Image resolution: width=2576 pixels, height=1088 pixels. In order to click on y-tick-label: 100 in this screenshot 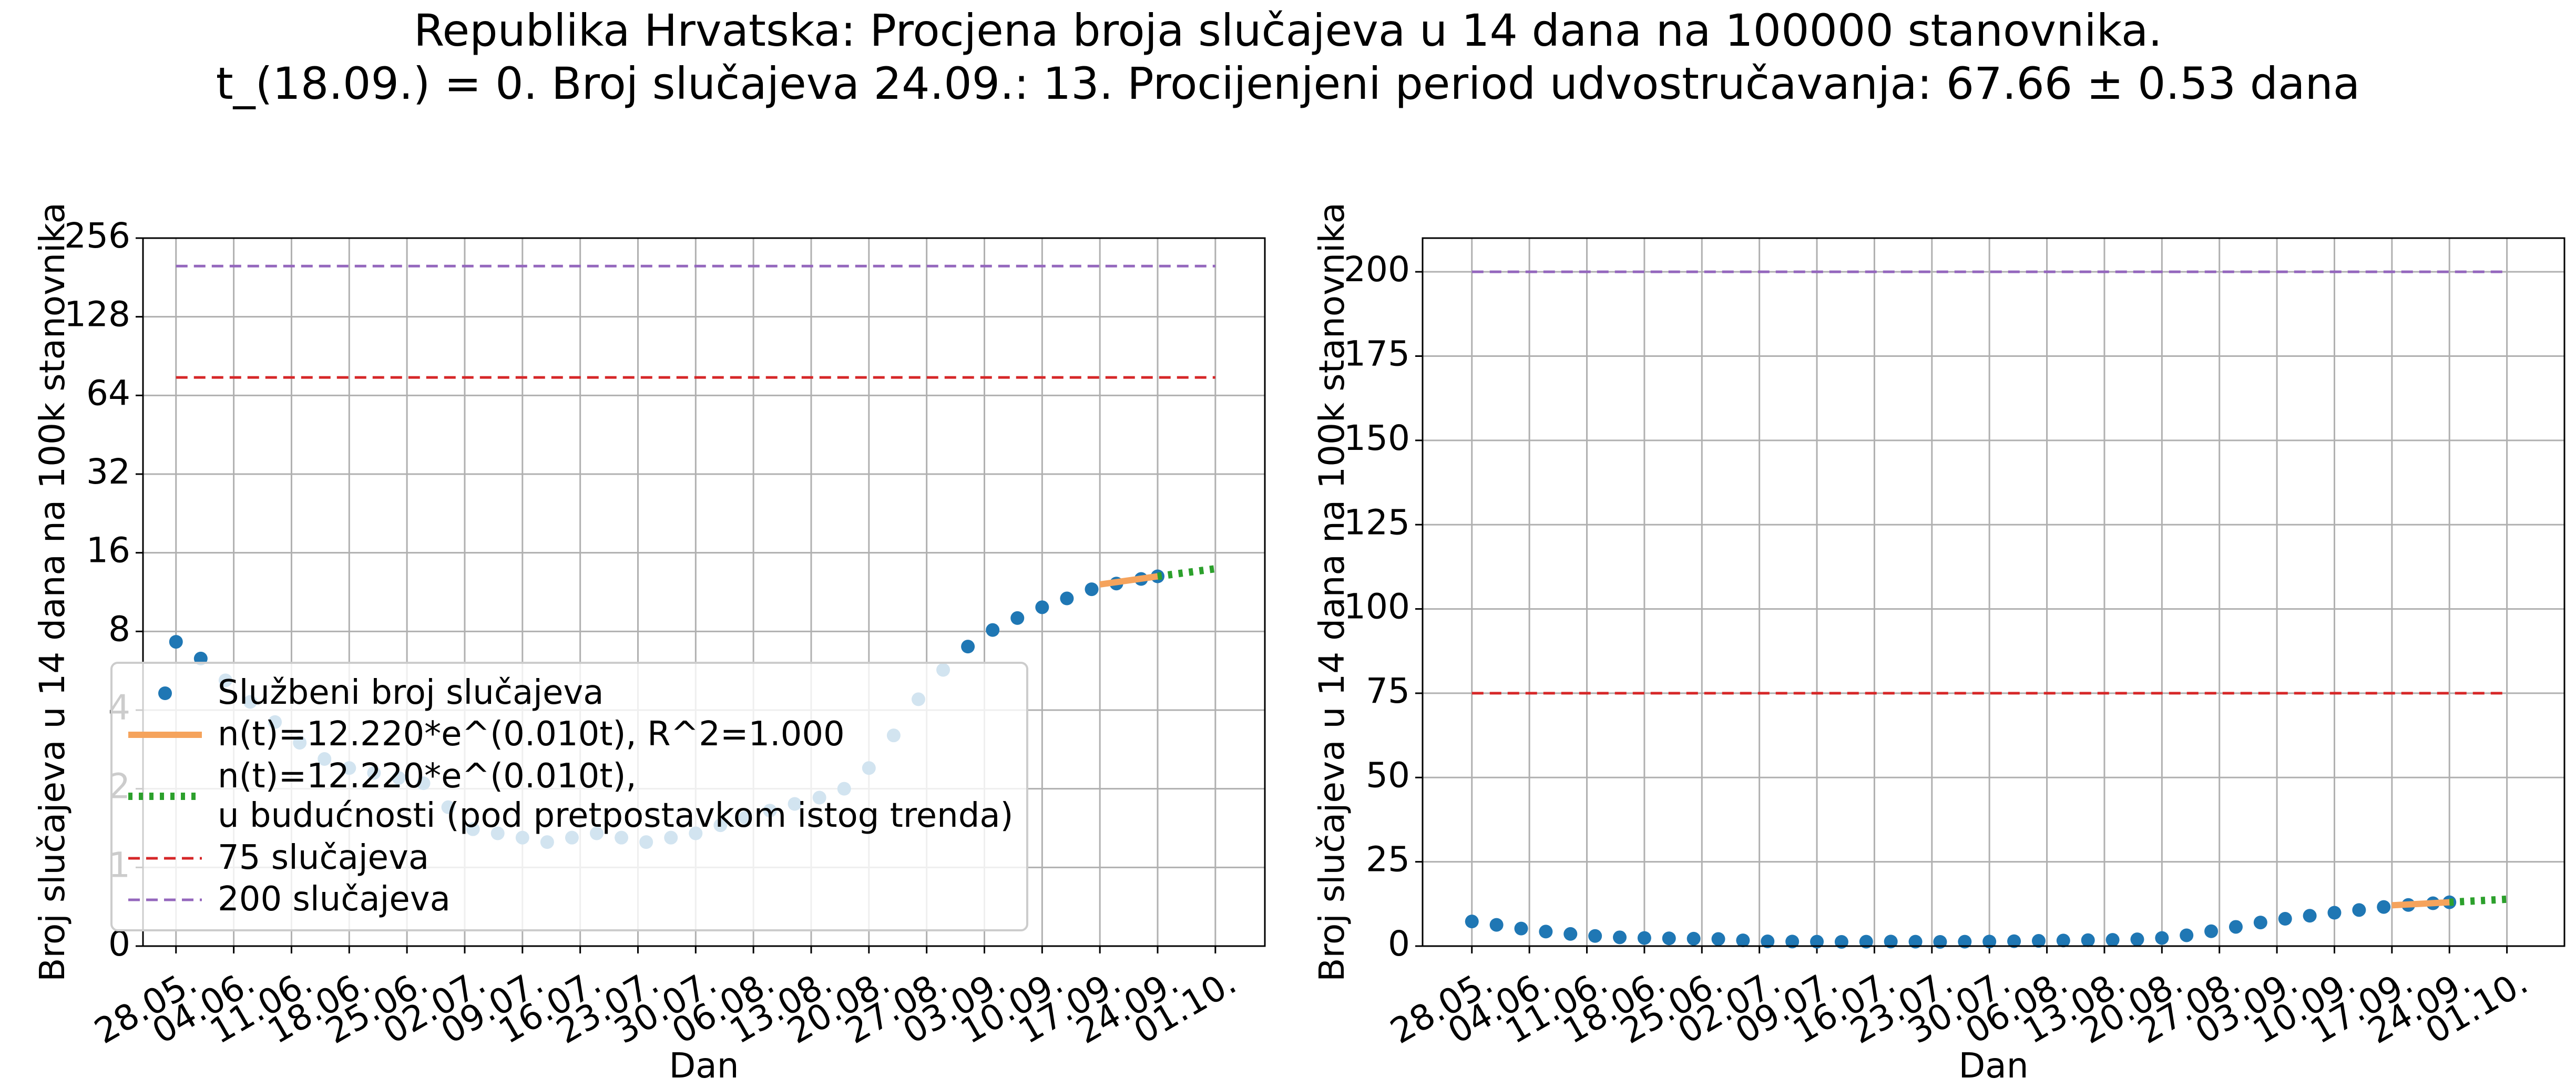, I will do `click(1377, 607)`.